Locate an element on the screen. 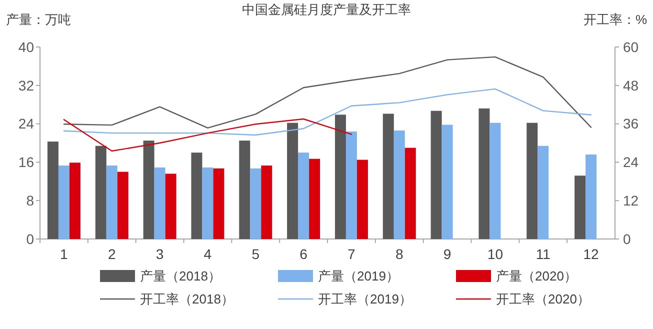 This screenshot has height=329, width=653. y-tick-label: 24 is located at coordinates (26, 124).